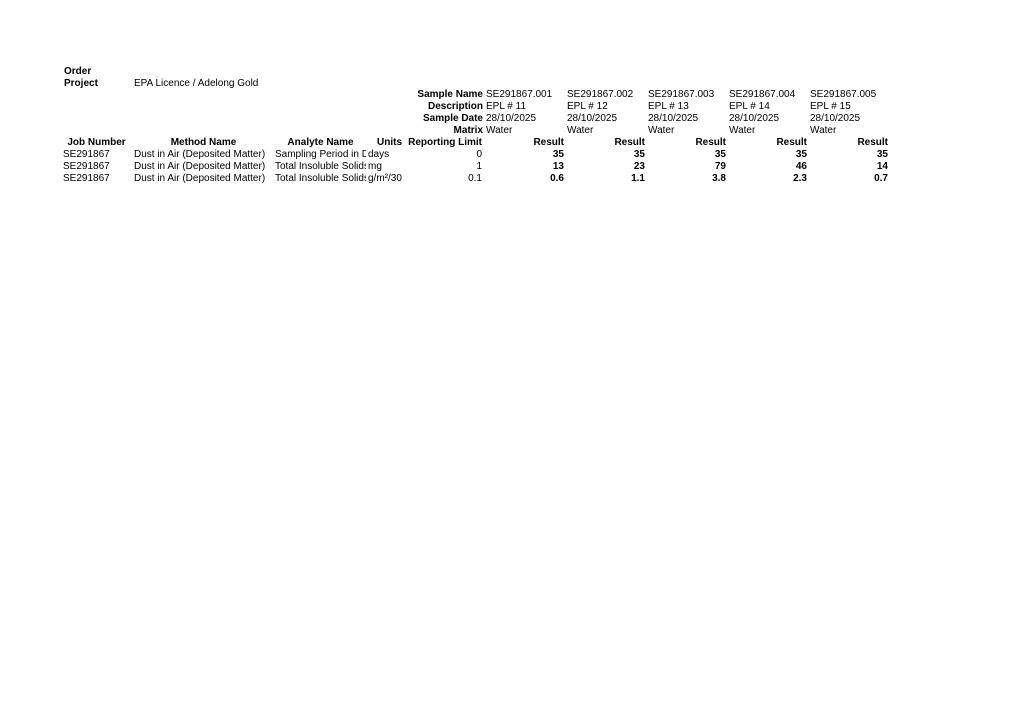 This screenshot has height=724, width=1024. Describe the element at coordinates (882, 166) in the screenshot. I see `result-cell: 14` at that location.